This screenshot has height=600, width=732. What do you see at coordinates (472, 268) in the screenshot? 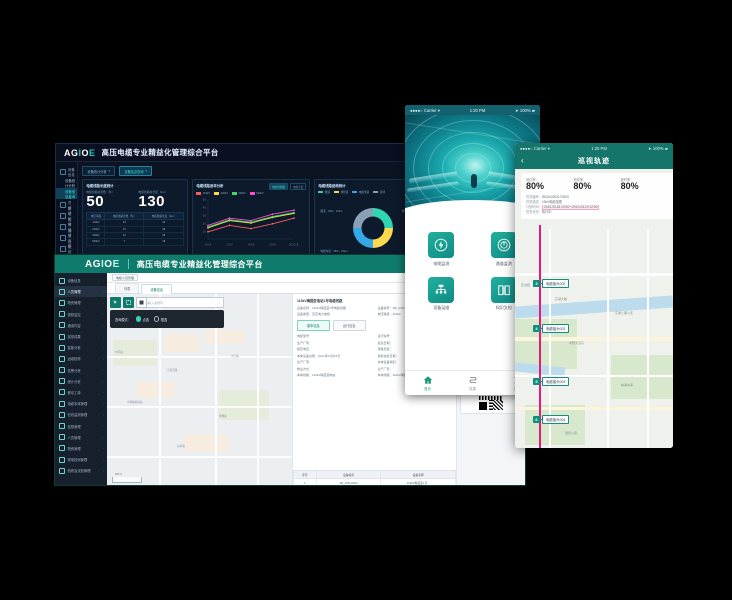
I see `app-tile-grid: 电缆监测 通道监测 设备运维 知识文档` at bounding box center [472, 268].